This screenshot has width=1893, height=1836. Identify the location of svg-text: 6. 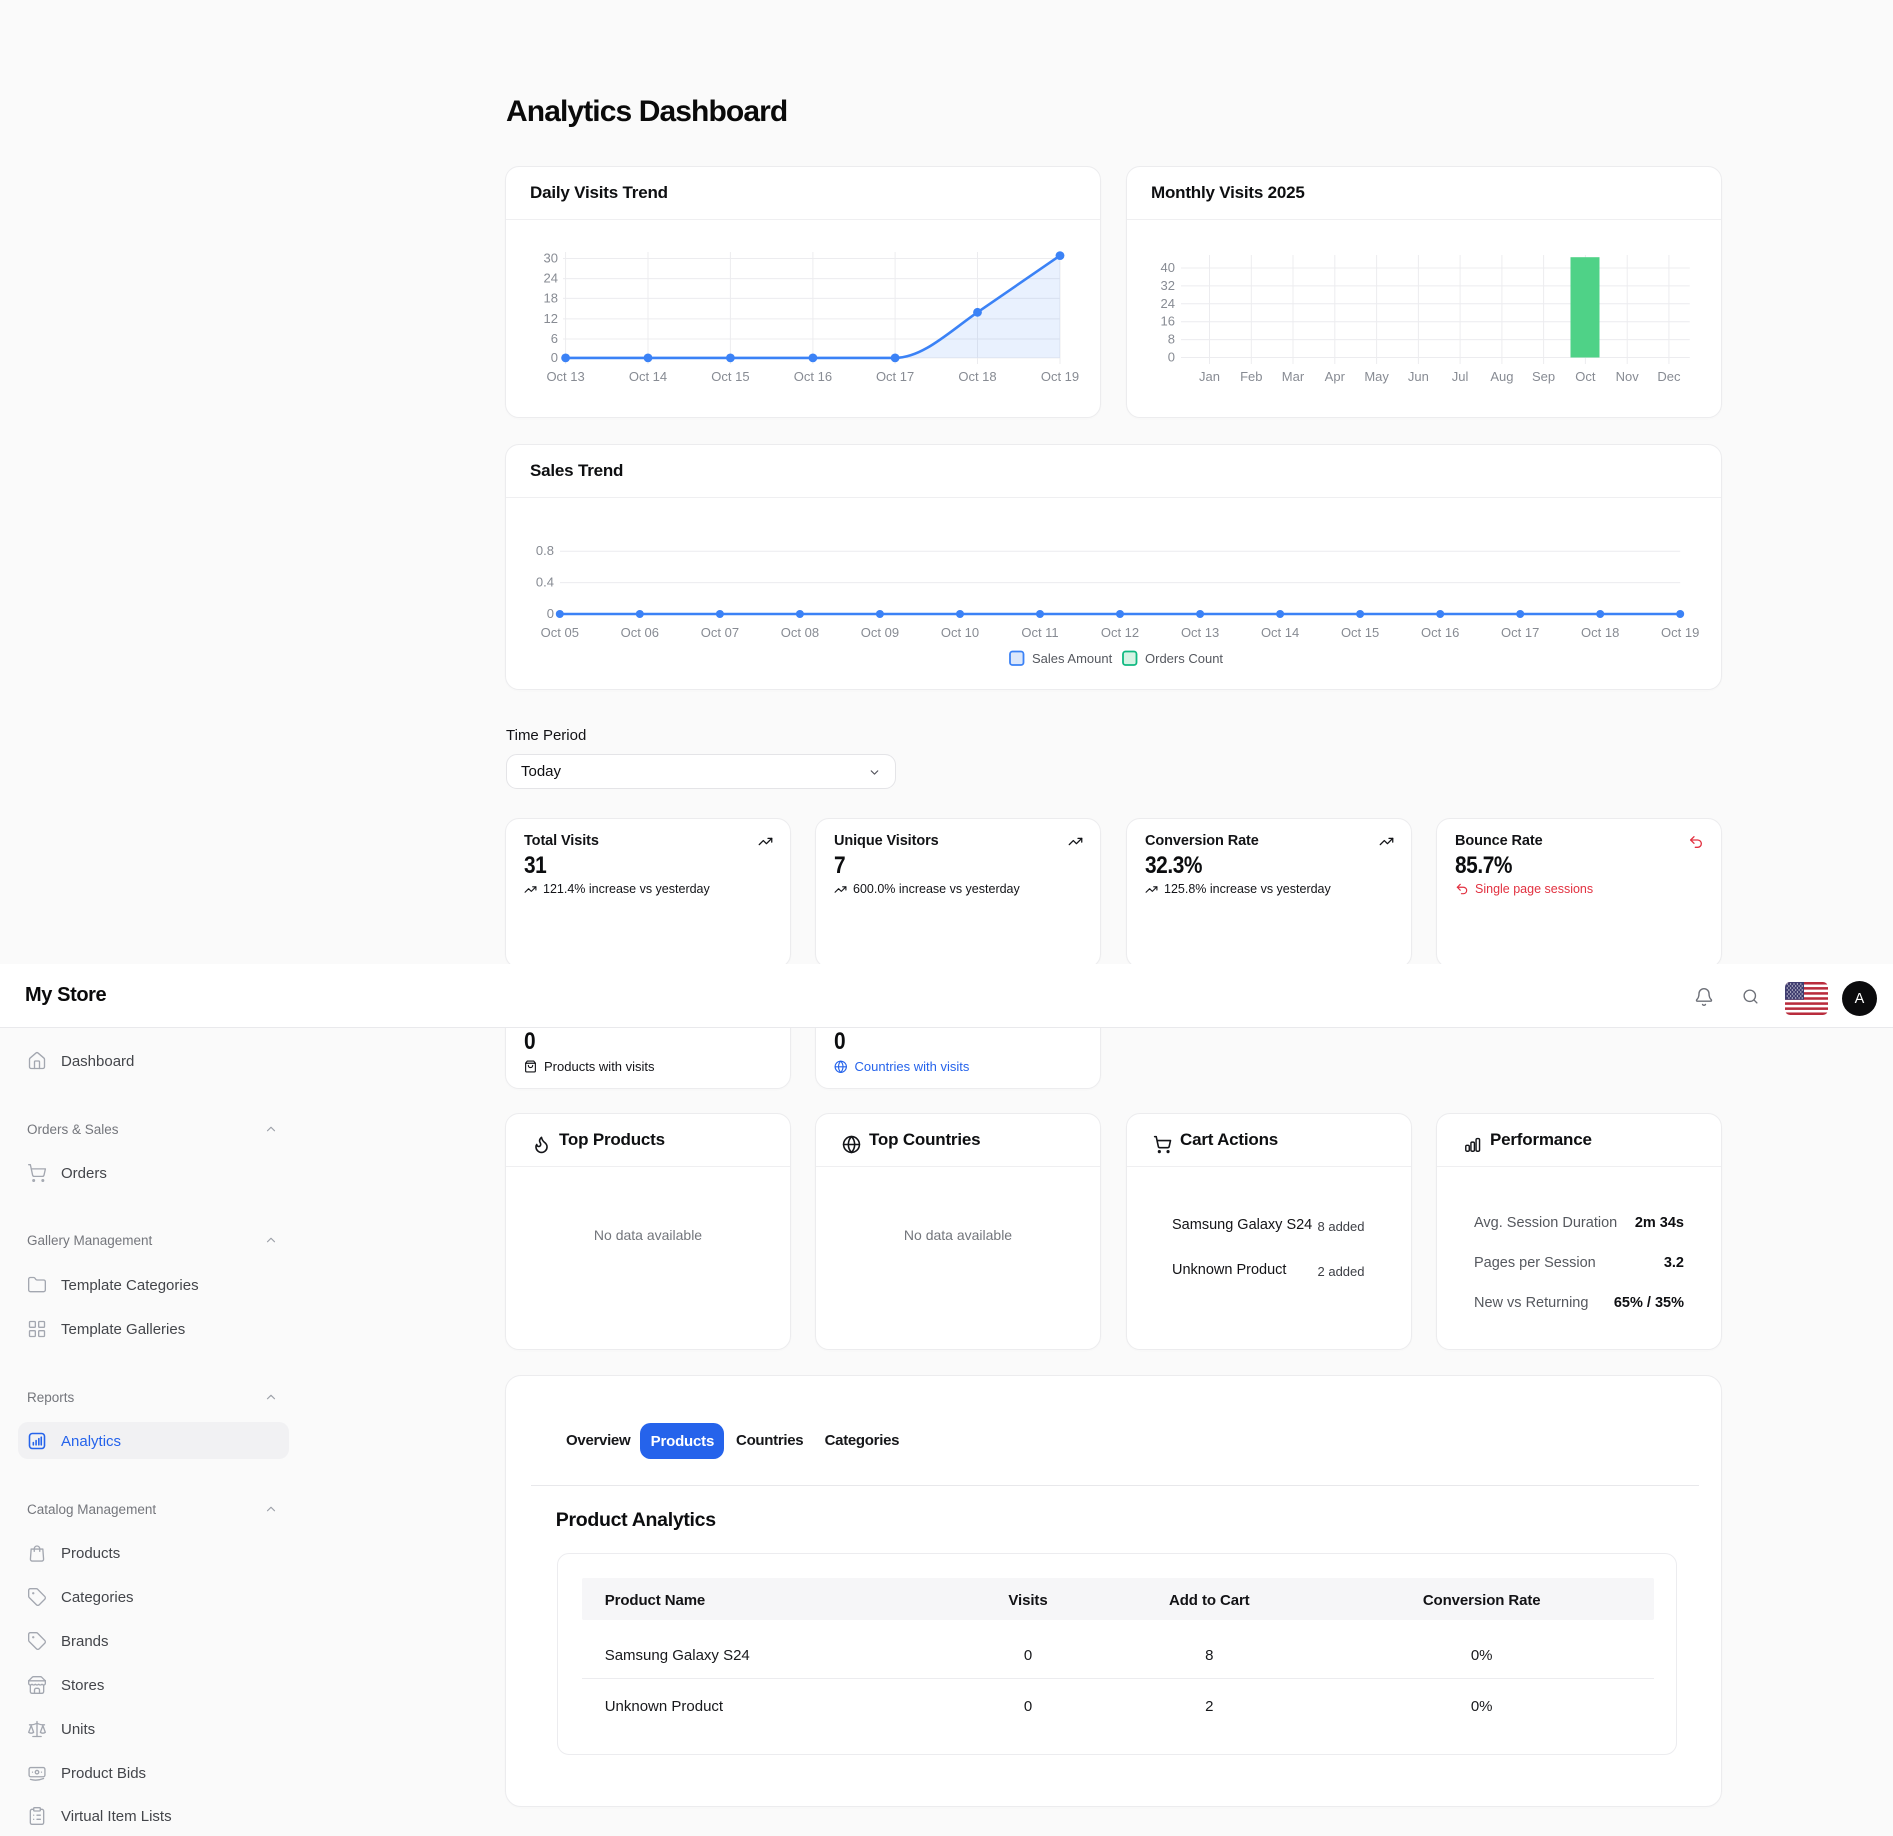
(554, 338).